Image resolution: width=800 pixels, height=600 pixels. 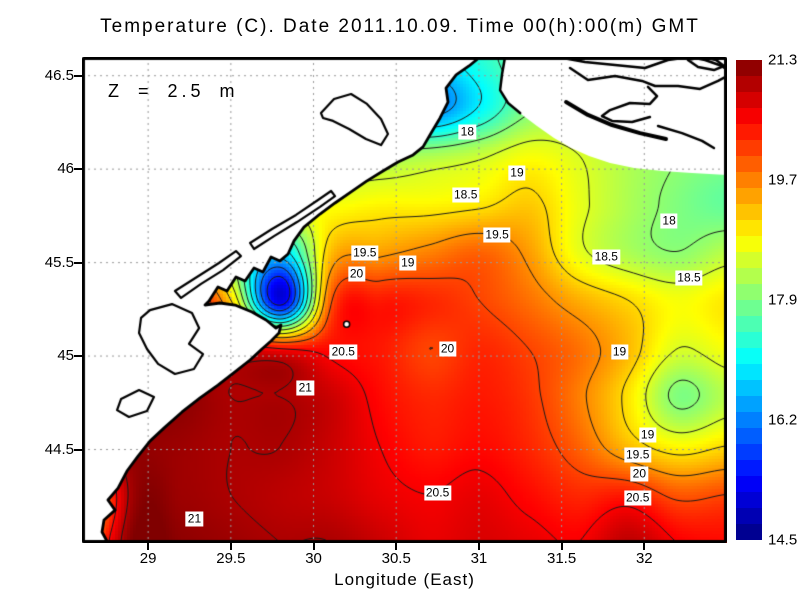 What do you see at coordinates (404, 579) in the screenshot?
I see `x-axis-title: Longitude (East)` at bounding box center [404, 579].